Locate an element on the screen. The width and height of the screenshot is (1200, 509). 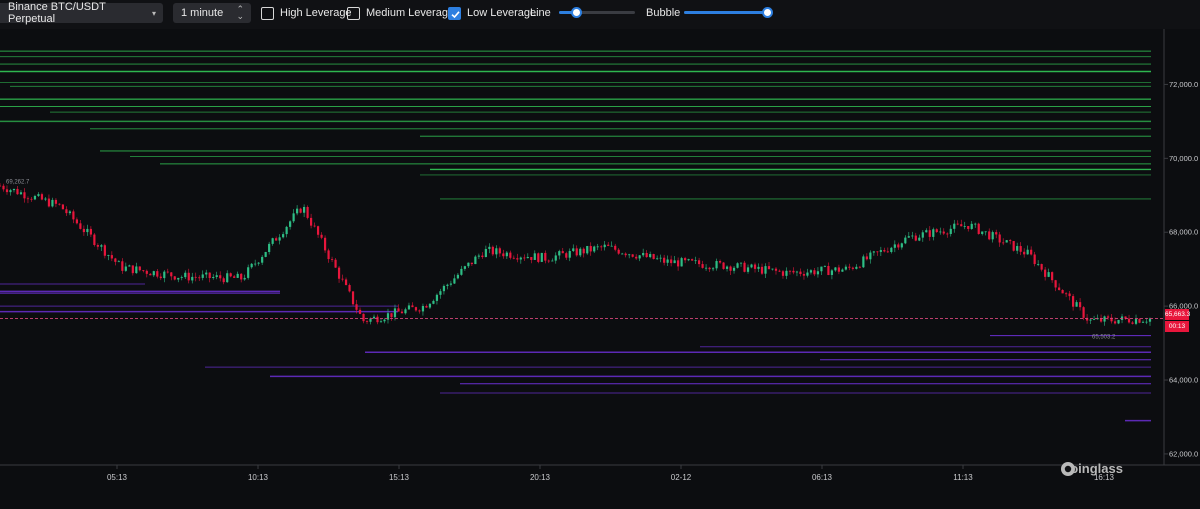
line-slider is located at coordinates (597, 12).